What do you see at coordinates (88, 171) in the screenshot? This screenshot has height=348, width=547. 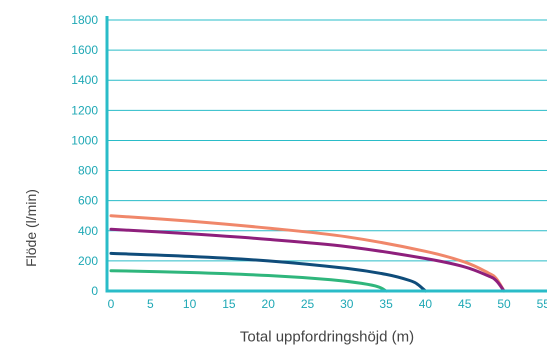 I see `y-tick-label: 800` at bounding box center [88, 171].